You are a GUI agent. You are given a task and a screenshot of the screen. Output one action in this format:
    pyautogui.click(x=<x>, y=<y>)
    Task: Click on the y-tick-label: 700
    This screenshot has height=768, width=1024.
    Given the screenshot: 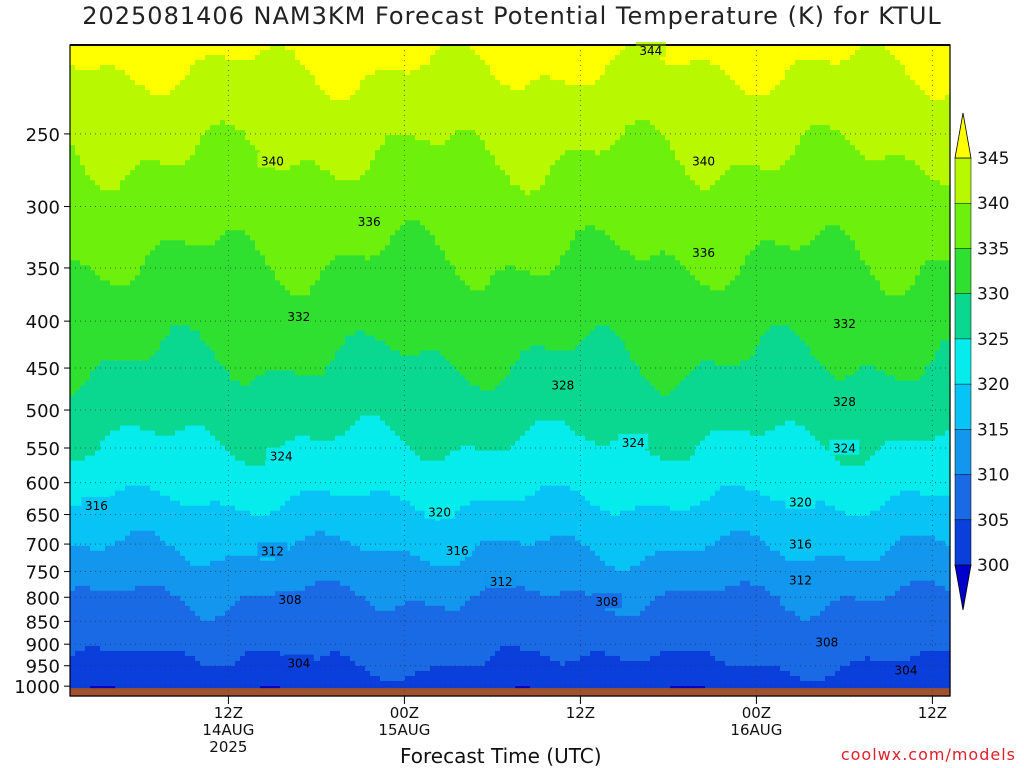 What is the action you would take?
    pyautogui.click(x=43, y=545)
    